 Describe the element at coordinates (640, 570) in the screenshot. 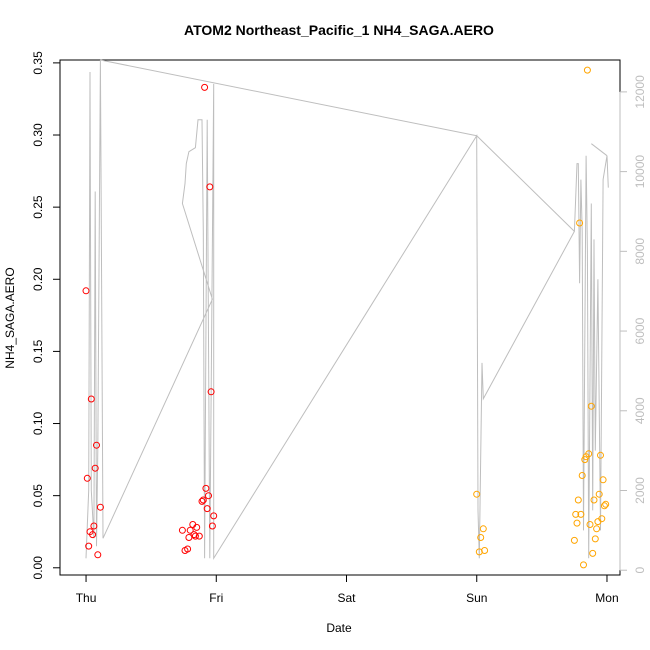

I see `y2-tick-label: 0` at that location.